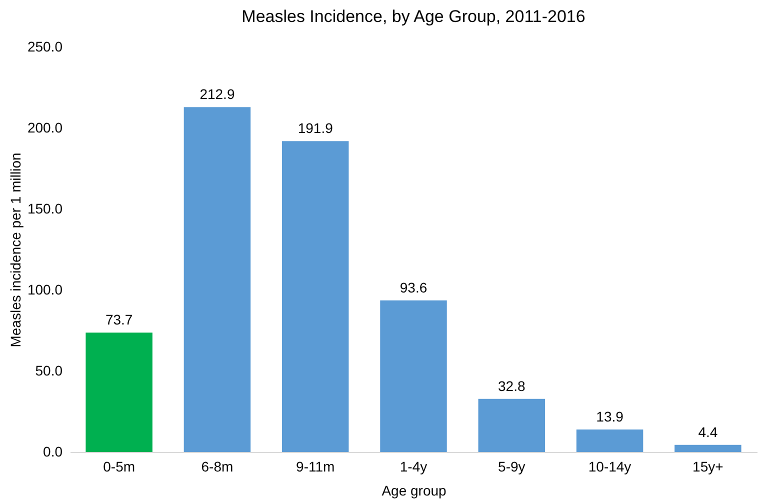  I want to click on x-tick-label: 0-5m, so click(119, 466).